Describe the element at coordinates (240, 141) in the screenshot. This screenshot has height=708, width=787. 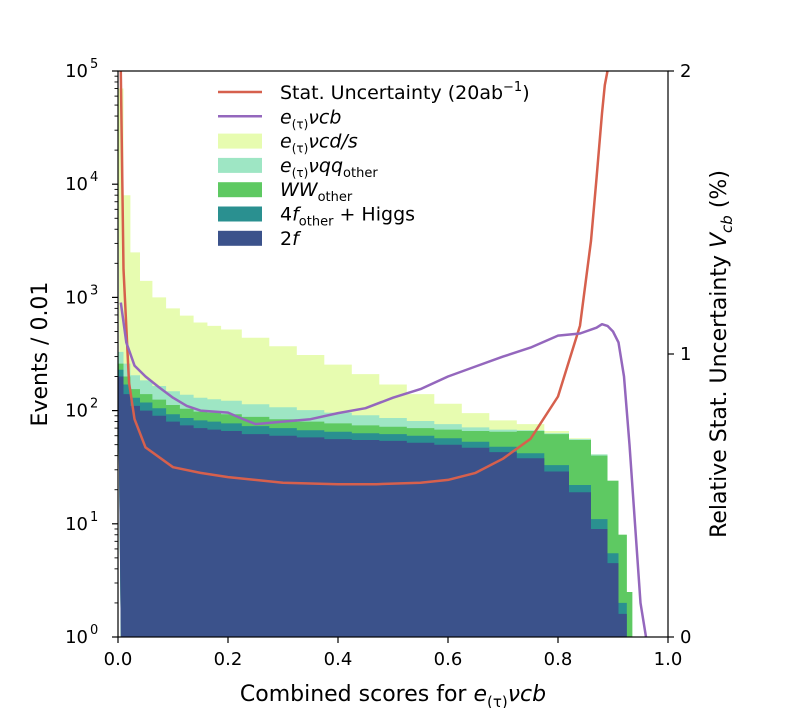
I see `legend-patch-ecds` at that location.